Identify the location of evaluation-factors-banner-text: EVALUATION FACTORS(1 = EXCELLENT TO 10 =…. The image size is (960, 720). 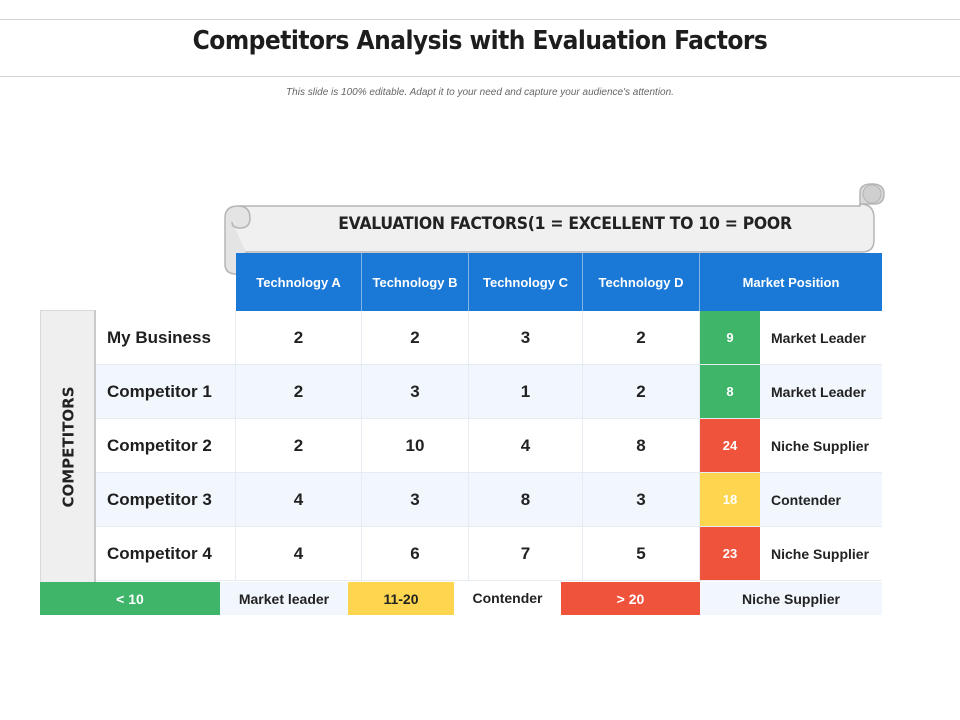
(565, 224).